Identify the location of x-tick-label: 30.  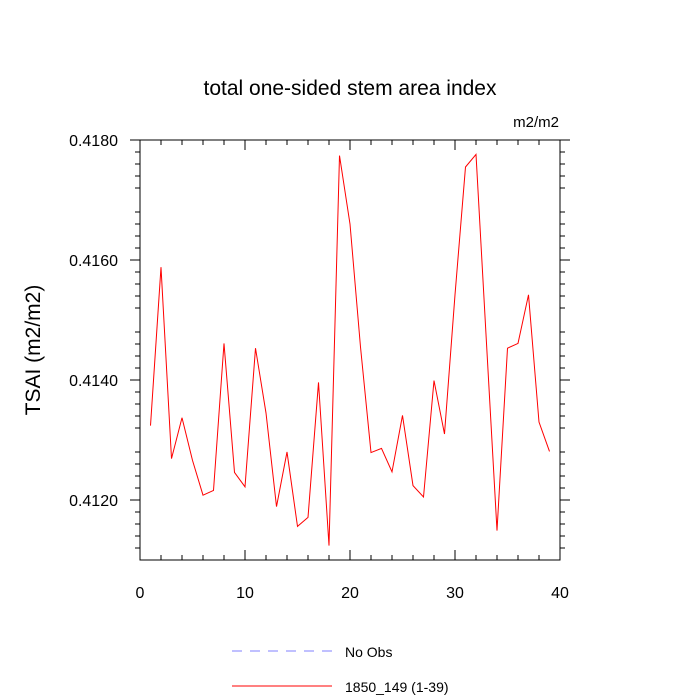
(455, 593).